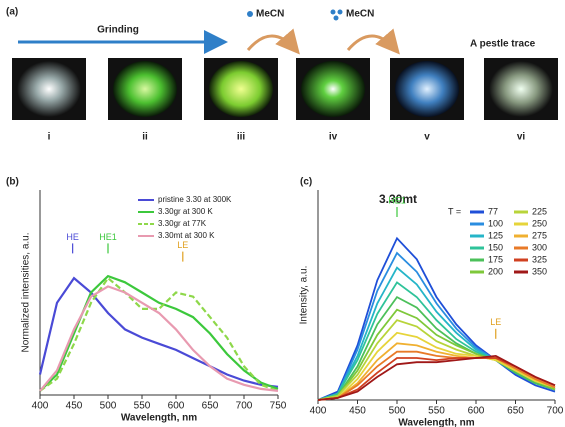  I want to click on legend-title: T =, so click(454, 211).